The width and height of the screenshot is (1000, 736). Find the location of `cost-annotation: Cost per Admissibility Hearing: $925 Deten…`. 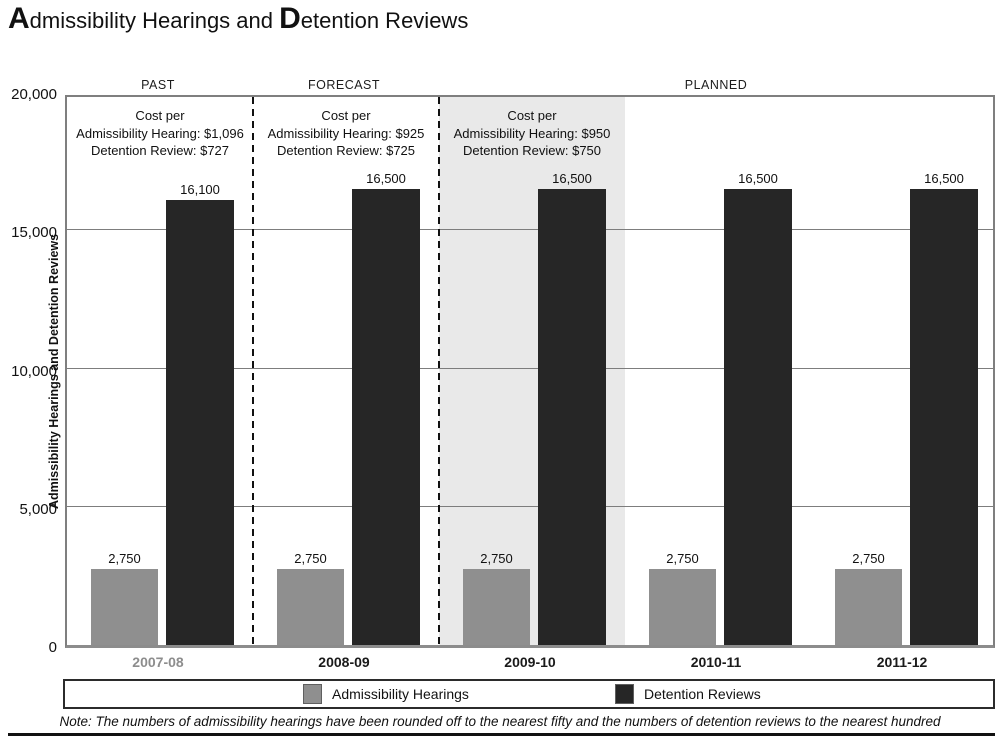

cost-annotation: Cost per Admissibility Hearing: $925 Deten… is located at coordinates (346, 133).